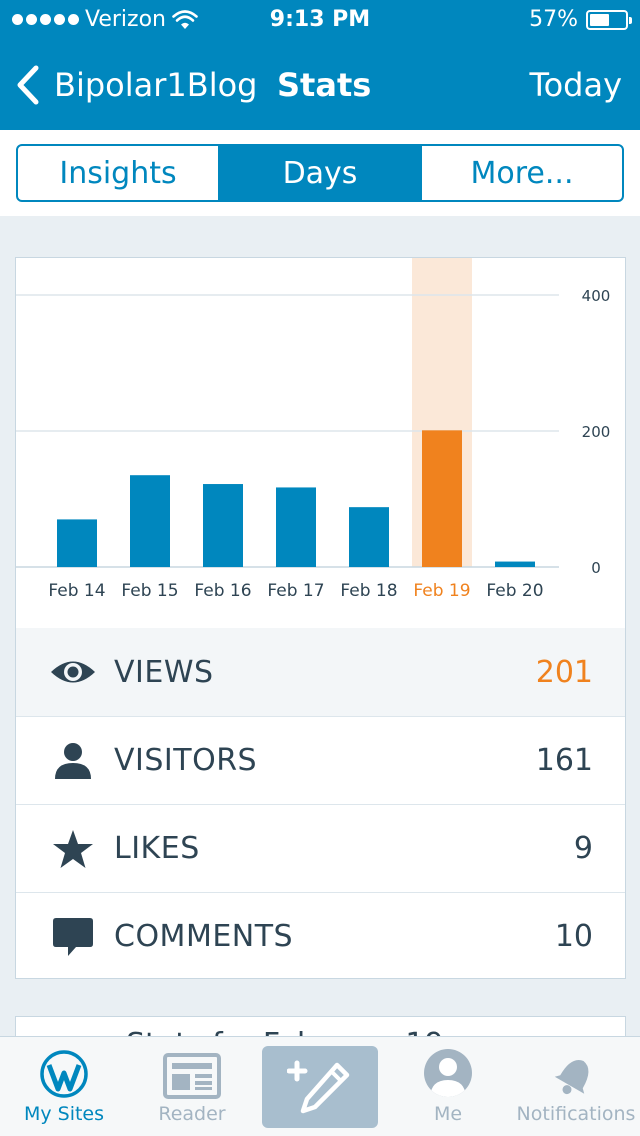  I want to click on stat-value: 201, so click(564, 672).